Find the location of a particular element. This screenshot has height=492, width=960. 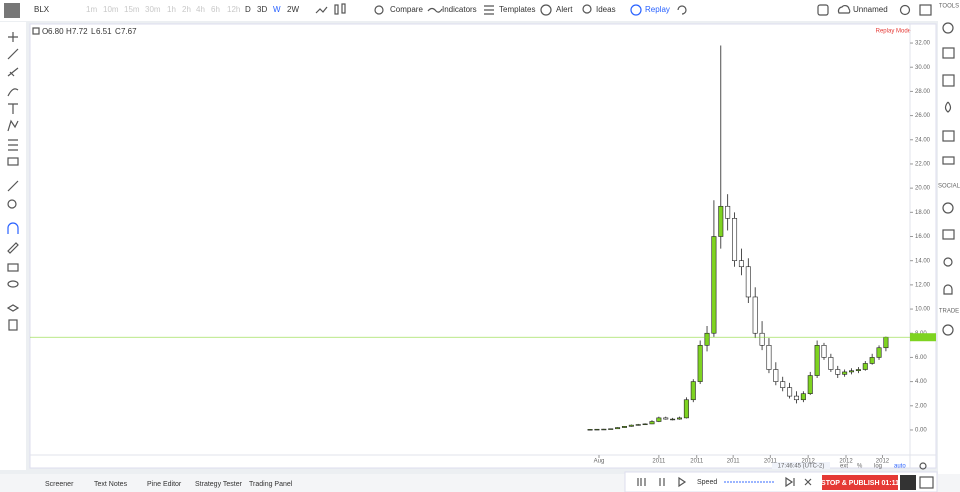

symbol: BLX is located at coordinates (42, 9).